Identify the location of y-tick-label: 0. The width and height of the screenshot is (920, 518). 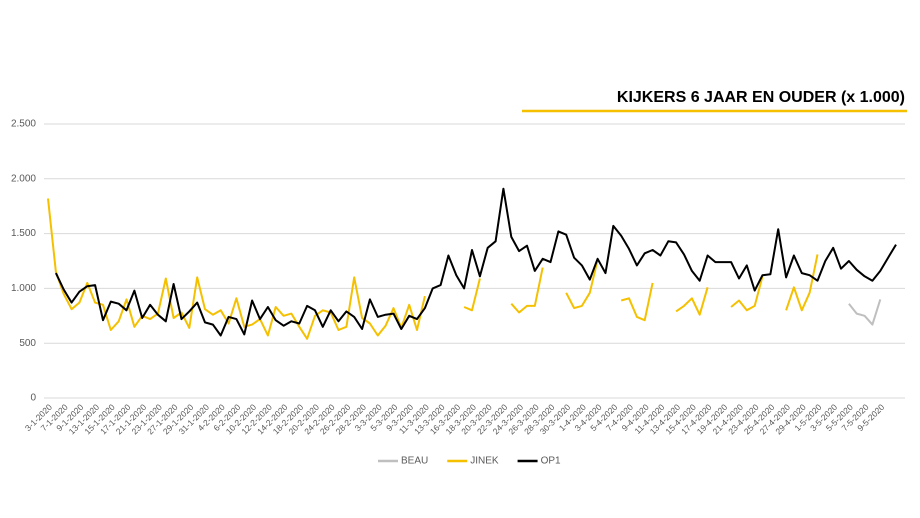
(33, 398).